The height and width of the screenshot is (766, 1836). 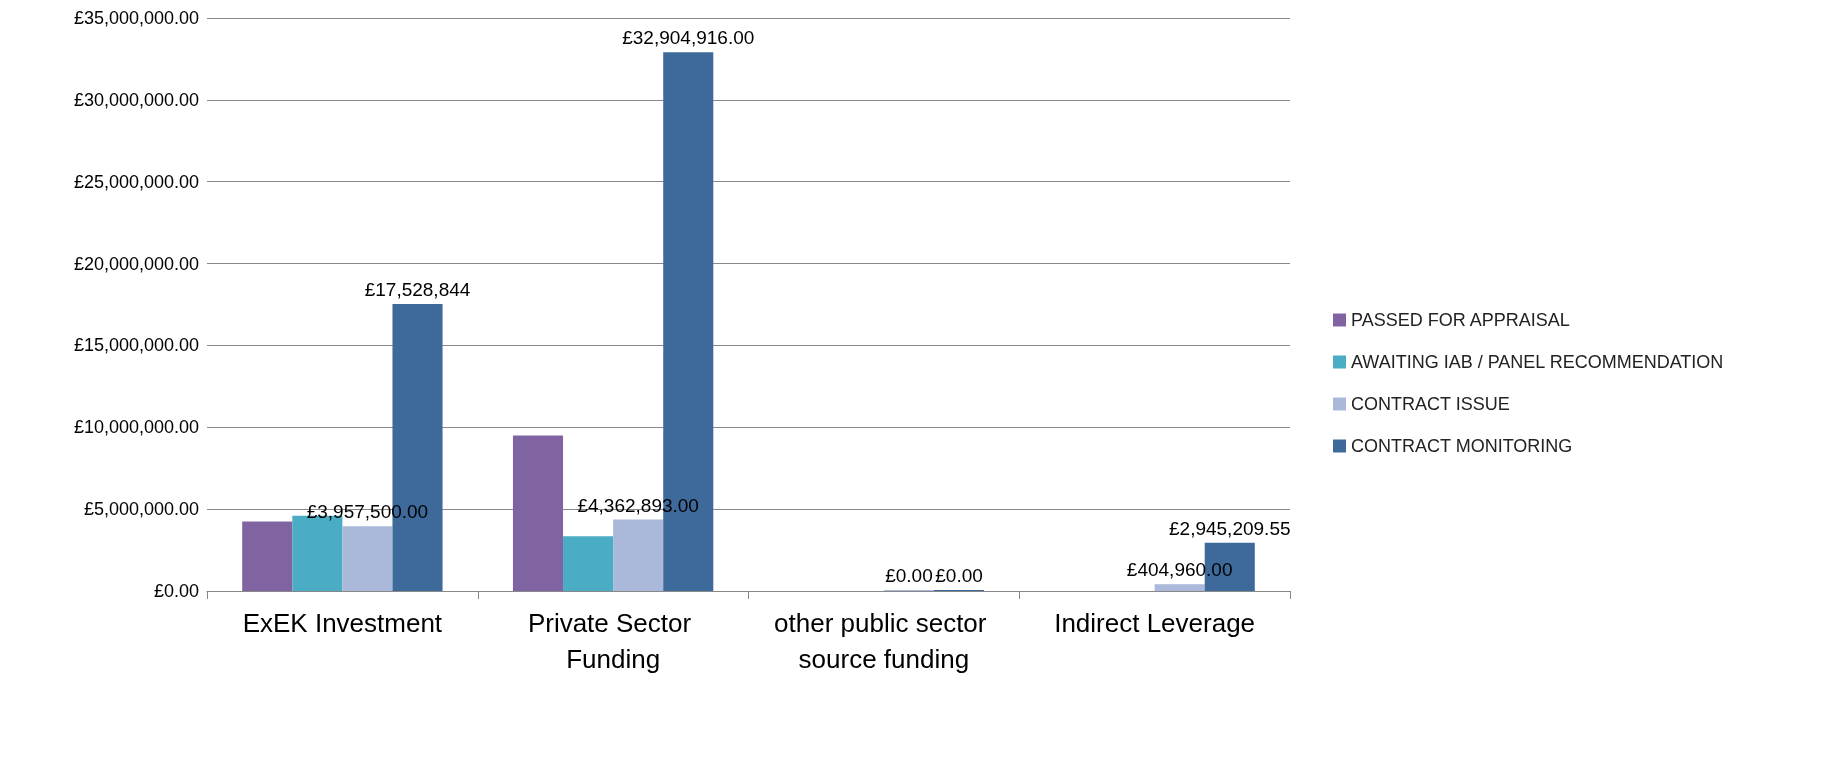 I want to click on legend-label: CONTRACT MONITORING, so click(x=1462, y=446).